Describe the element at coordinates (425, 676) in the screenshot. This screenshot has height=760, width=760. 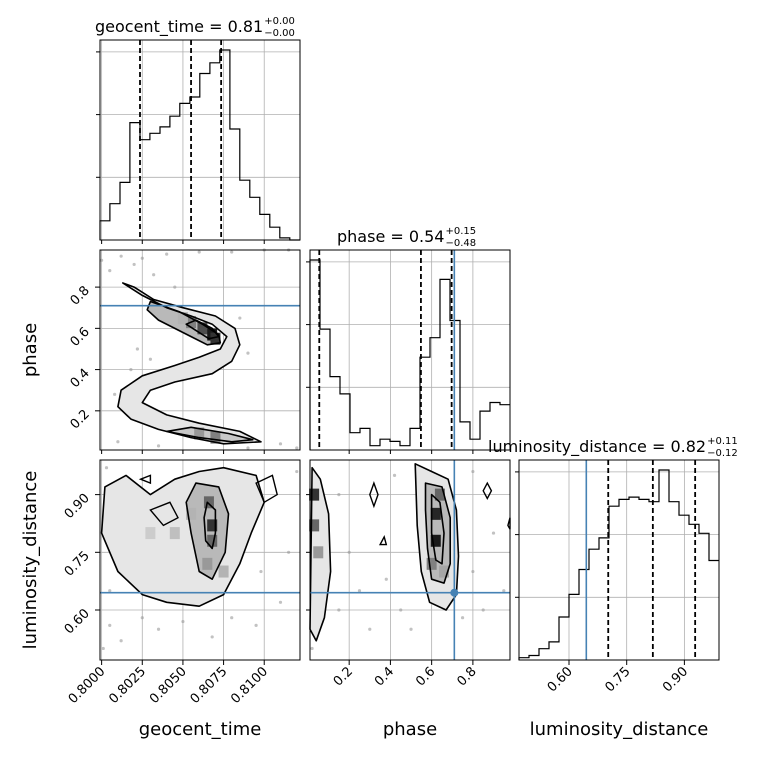
I see `x-tick-label: 0.6` at that location.